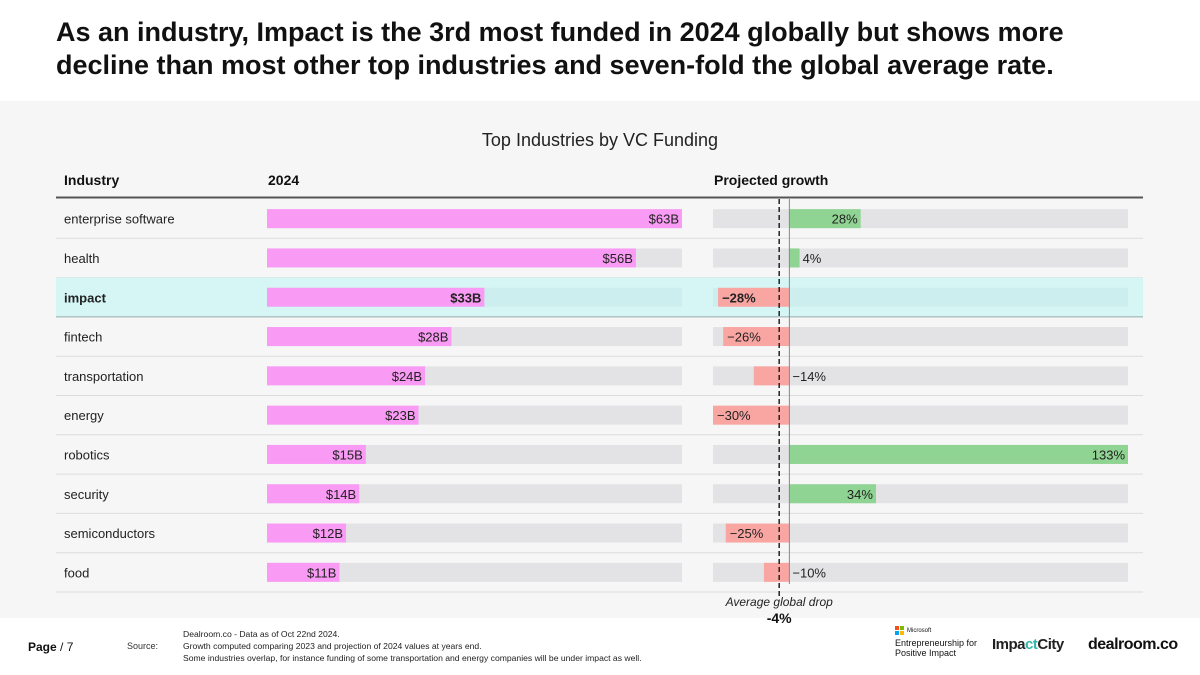  Describe the element at coordinates (600, 140) in the screenshot. I see `chart-title: Top Industries by VC Funding` at that location.